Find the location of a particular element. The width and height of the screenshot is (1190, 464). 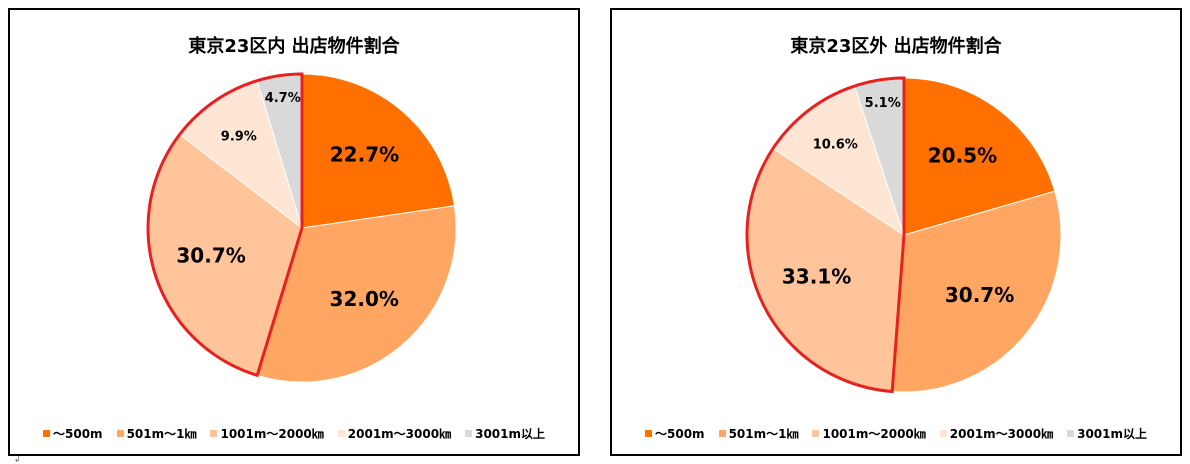

data-label: 33.1% is located at coordinates (816, 276).